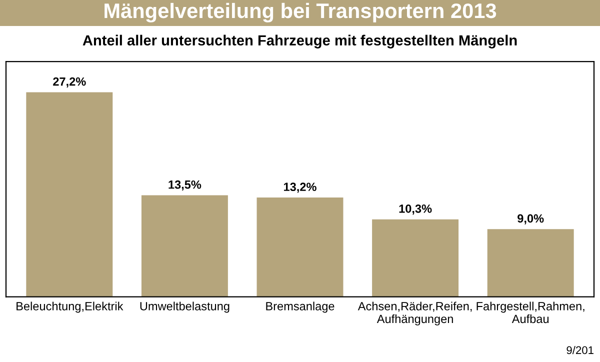 This screenshot has height=362, width=600. I want to click on x-tick-label: Umweltbelastung, so click(185, 307).